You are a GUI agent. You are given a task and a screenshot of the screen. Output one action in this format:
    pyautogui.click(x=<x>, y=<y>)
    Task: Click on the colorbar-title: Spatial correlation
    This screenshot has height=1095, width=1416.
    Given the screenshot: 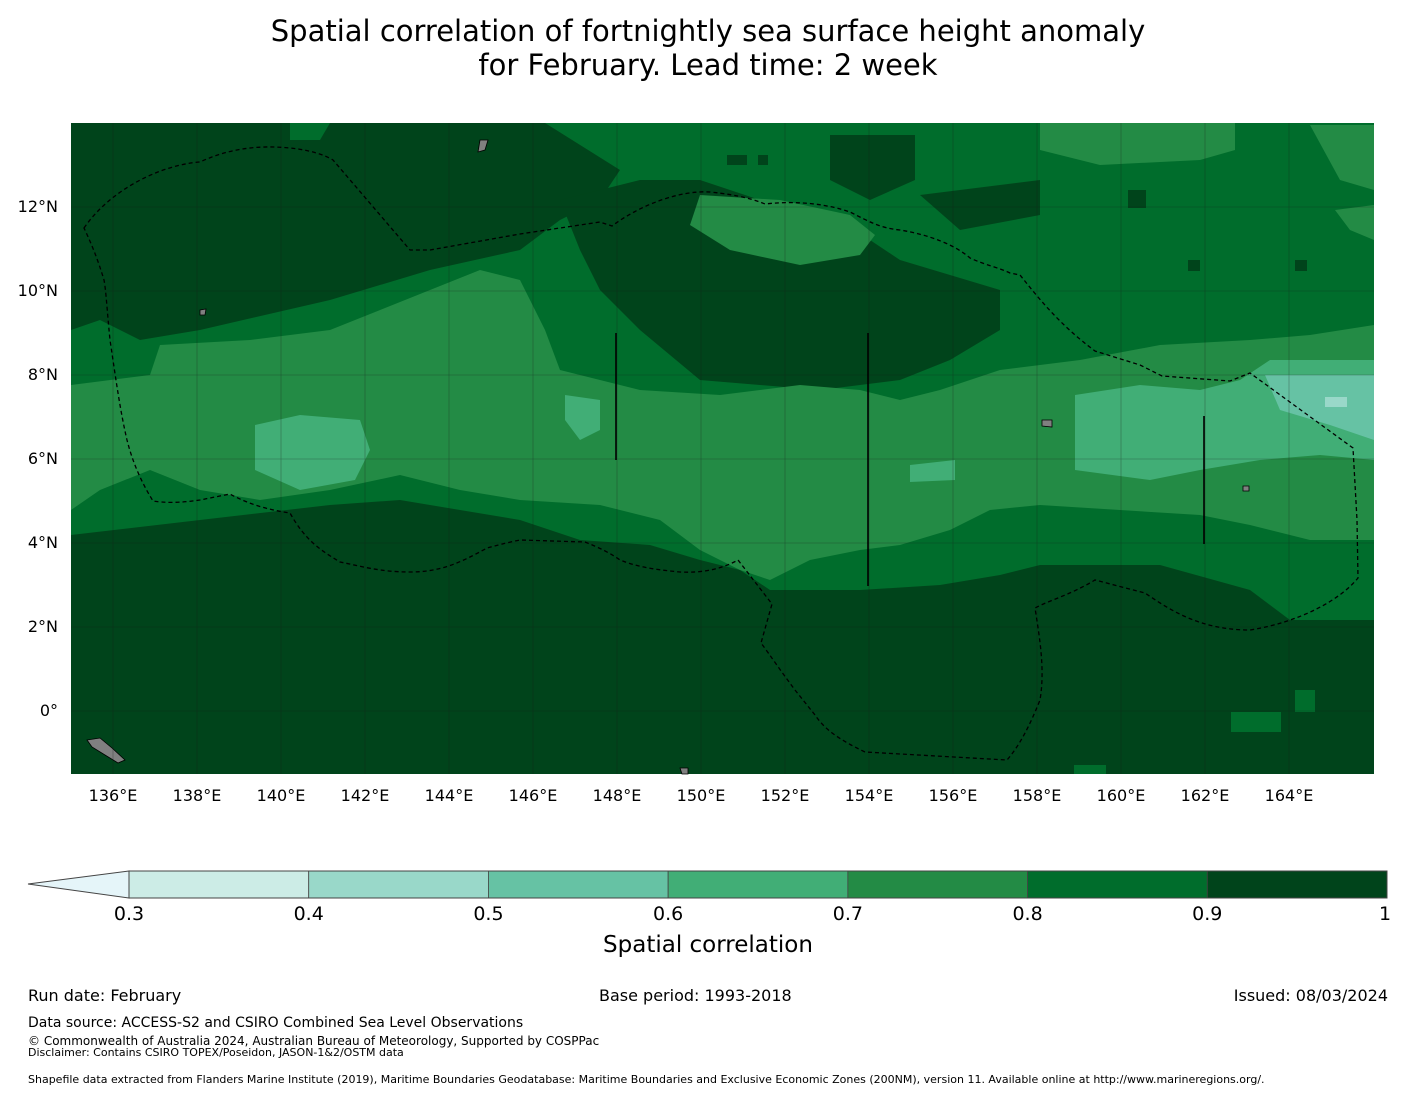 What is the action you would take?
    pyautogui.click(x=708, y=945)
    